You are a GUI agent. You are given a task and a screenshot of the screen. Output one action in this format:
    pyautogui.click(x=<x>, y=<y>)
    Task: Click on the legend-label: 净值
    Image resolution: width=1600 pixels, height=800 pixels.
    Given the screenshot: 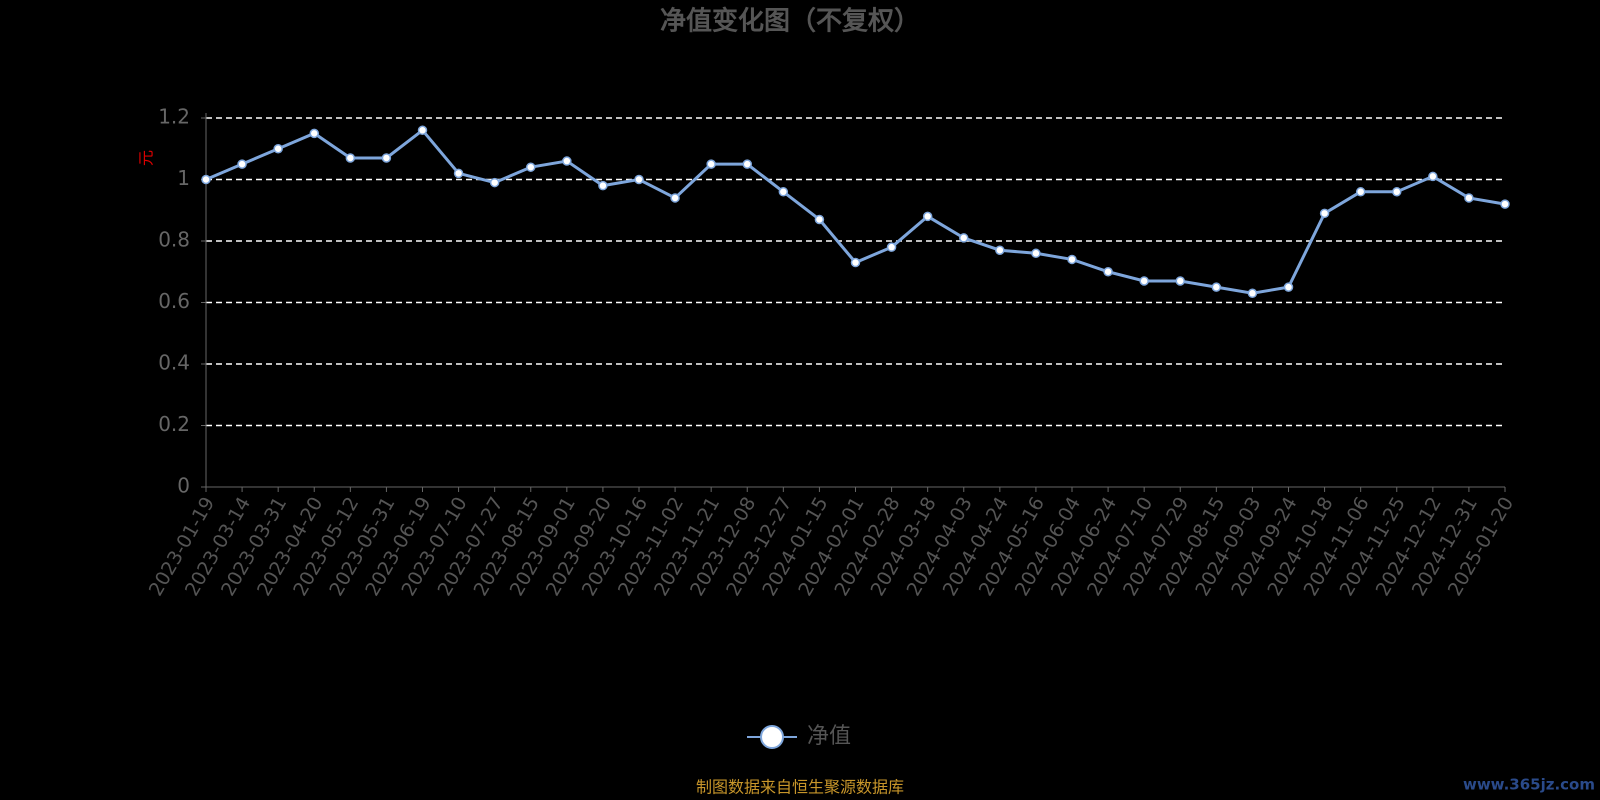 What is the action you would take?
    pyautogui.click(x=829, y=736)
    